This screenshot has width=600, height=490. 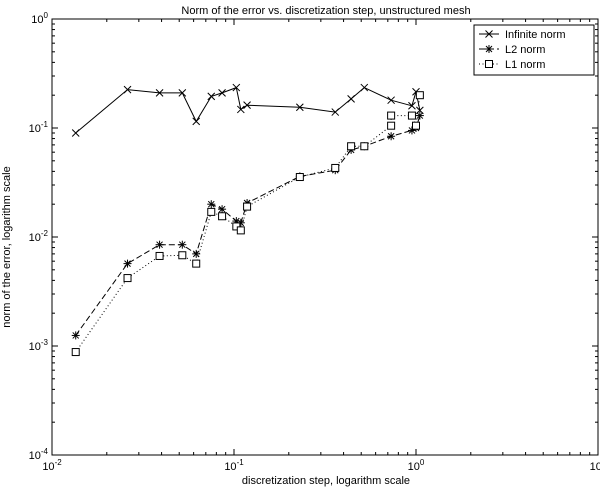 What do you see at coordinates (39, 345) in the screenshot?
I see `y-tick-label: 10⁻³` at bounding box center [39, 345].